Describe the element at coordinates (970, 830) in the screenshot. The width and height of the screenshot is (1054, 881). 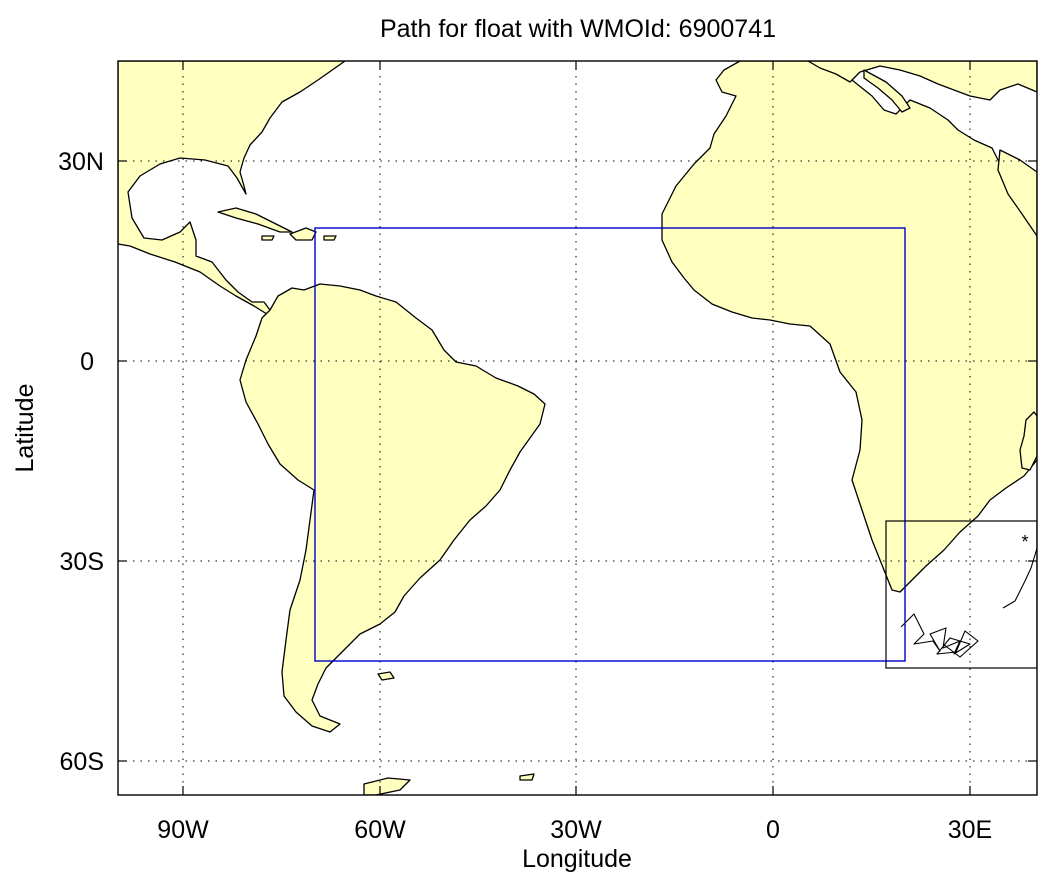
I see `x-tick-label-30e: 30E` at that location.